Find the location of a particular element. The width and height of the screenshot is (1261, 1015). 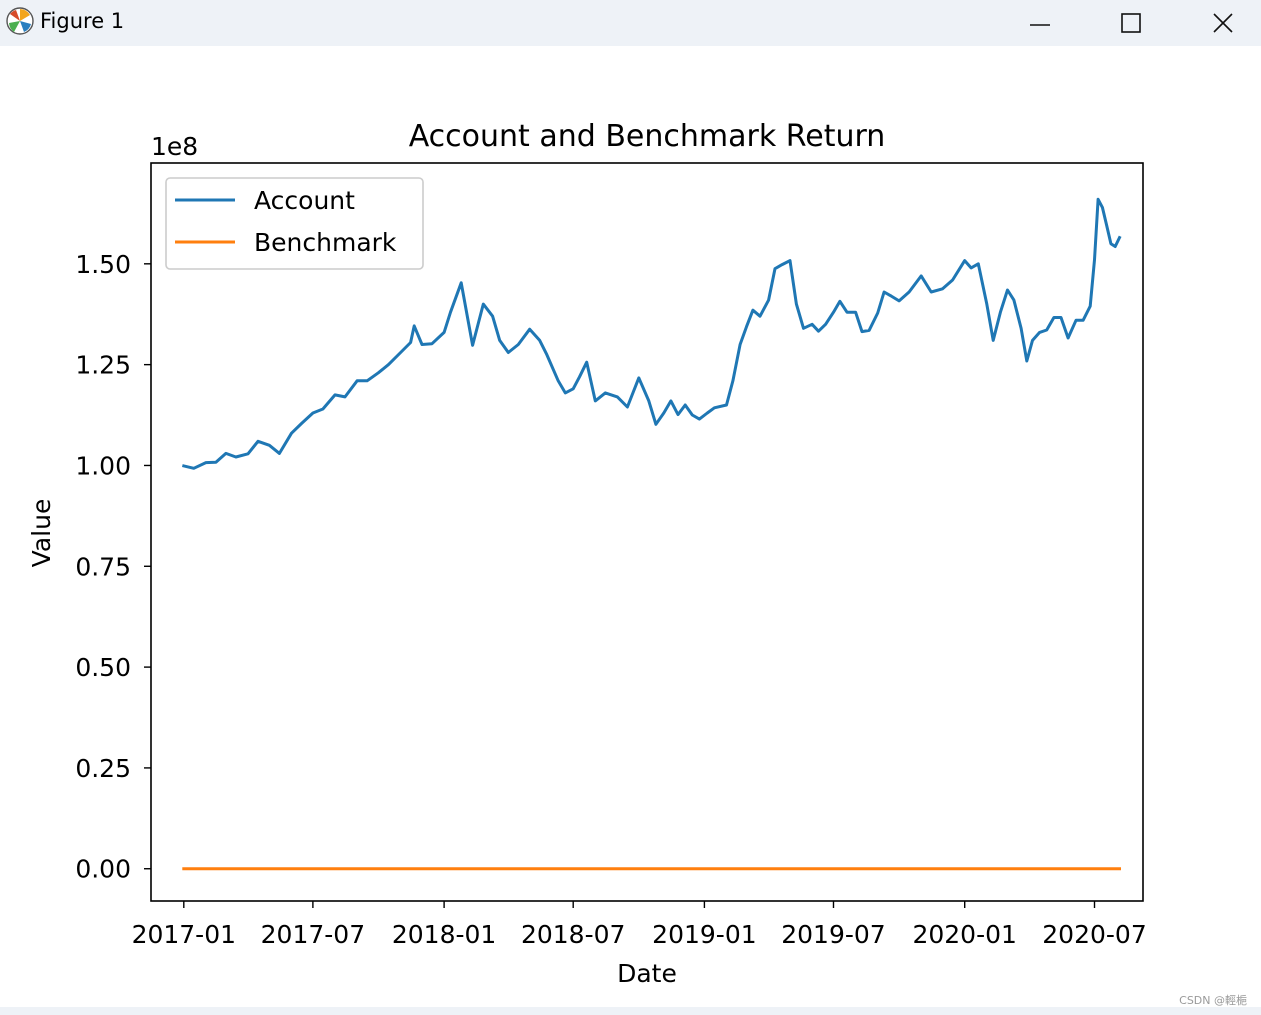

chart-title: Account and Benchmark Return is located at coordinates (647, 136).